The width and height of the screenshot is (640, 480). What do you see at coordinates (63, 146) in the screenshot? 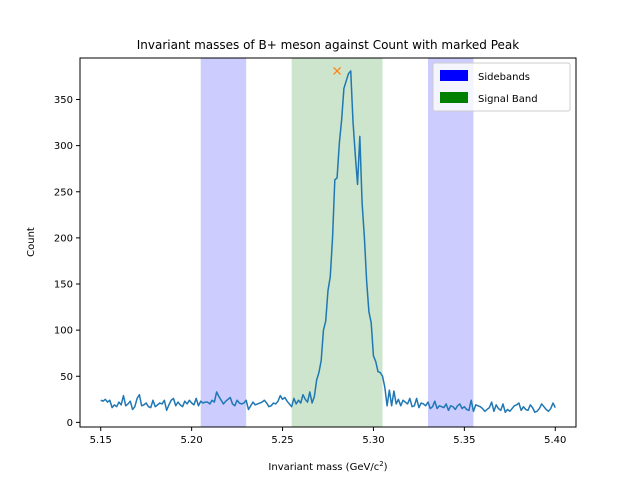
I see `y-tick-label: 300` at bounding box center [63, 146].